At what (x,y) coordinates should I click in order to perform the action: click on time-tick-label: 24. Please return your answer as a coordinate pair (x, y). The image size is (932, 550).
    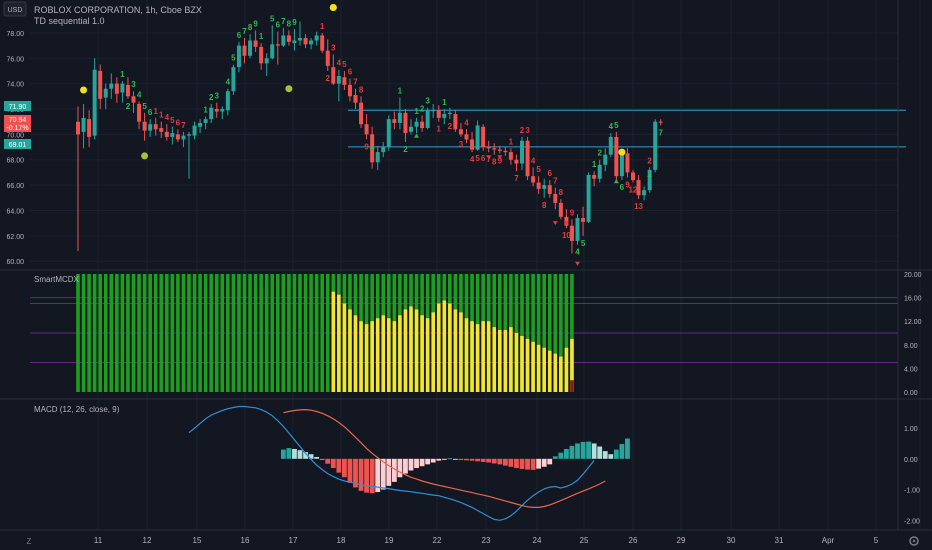
    Looking at the image, I should click on (537, 540).